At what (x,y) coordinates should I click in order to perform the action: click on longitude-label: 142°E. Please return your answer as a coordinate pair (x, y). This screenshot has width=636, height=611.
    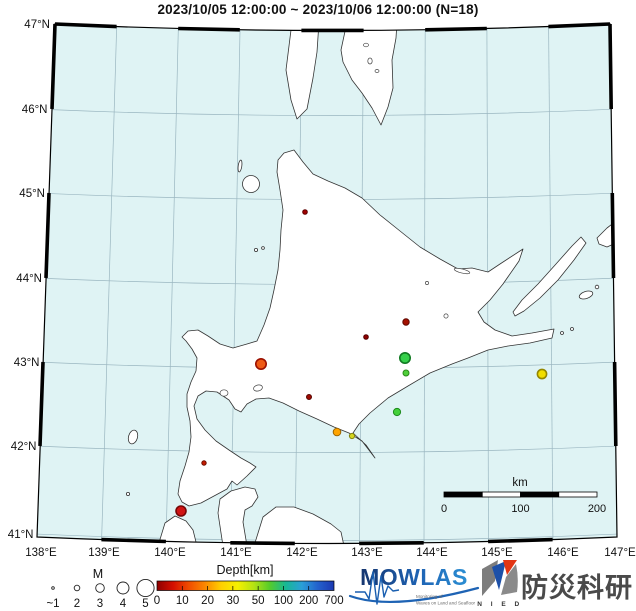
    Looking at the image, I should click on (302, 553).